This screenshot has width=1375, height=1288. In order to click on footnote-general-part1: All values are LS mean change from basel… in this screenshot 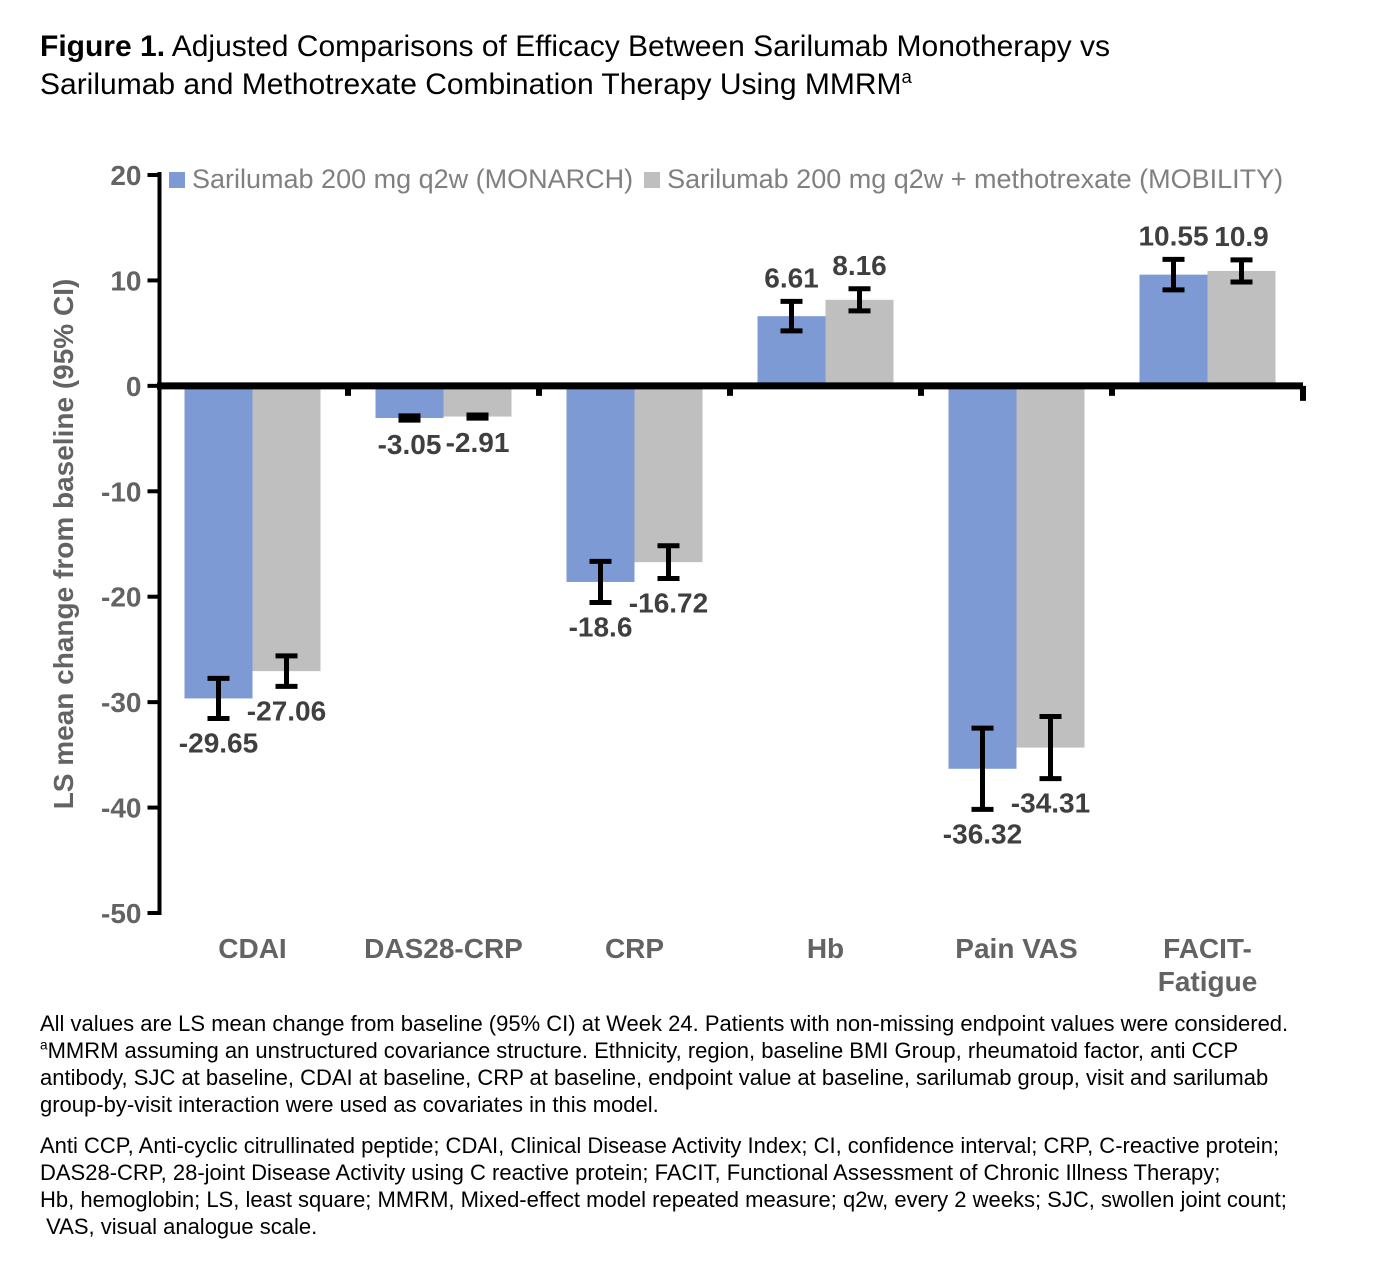, I will do `click(664, 1023)`.